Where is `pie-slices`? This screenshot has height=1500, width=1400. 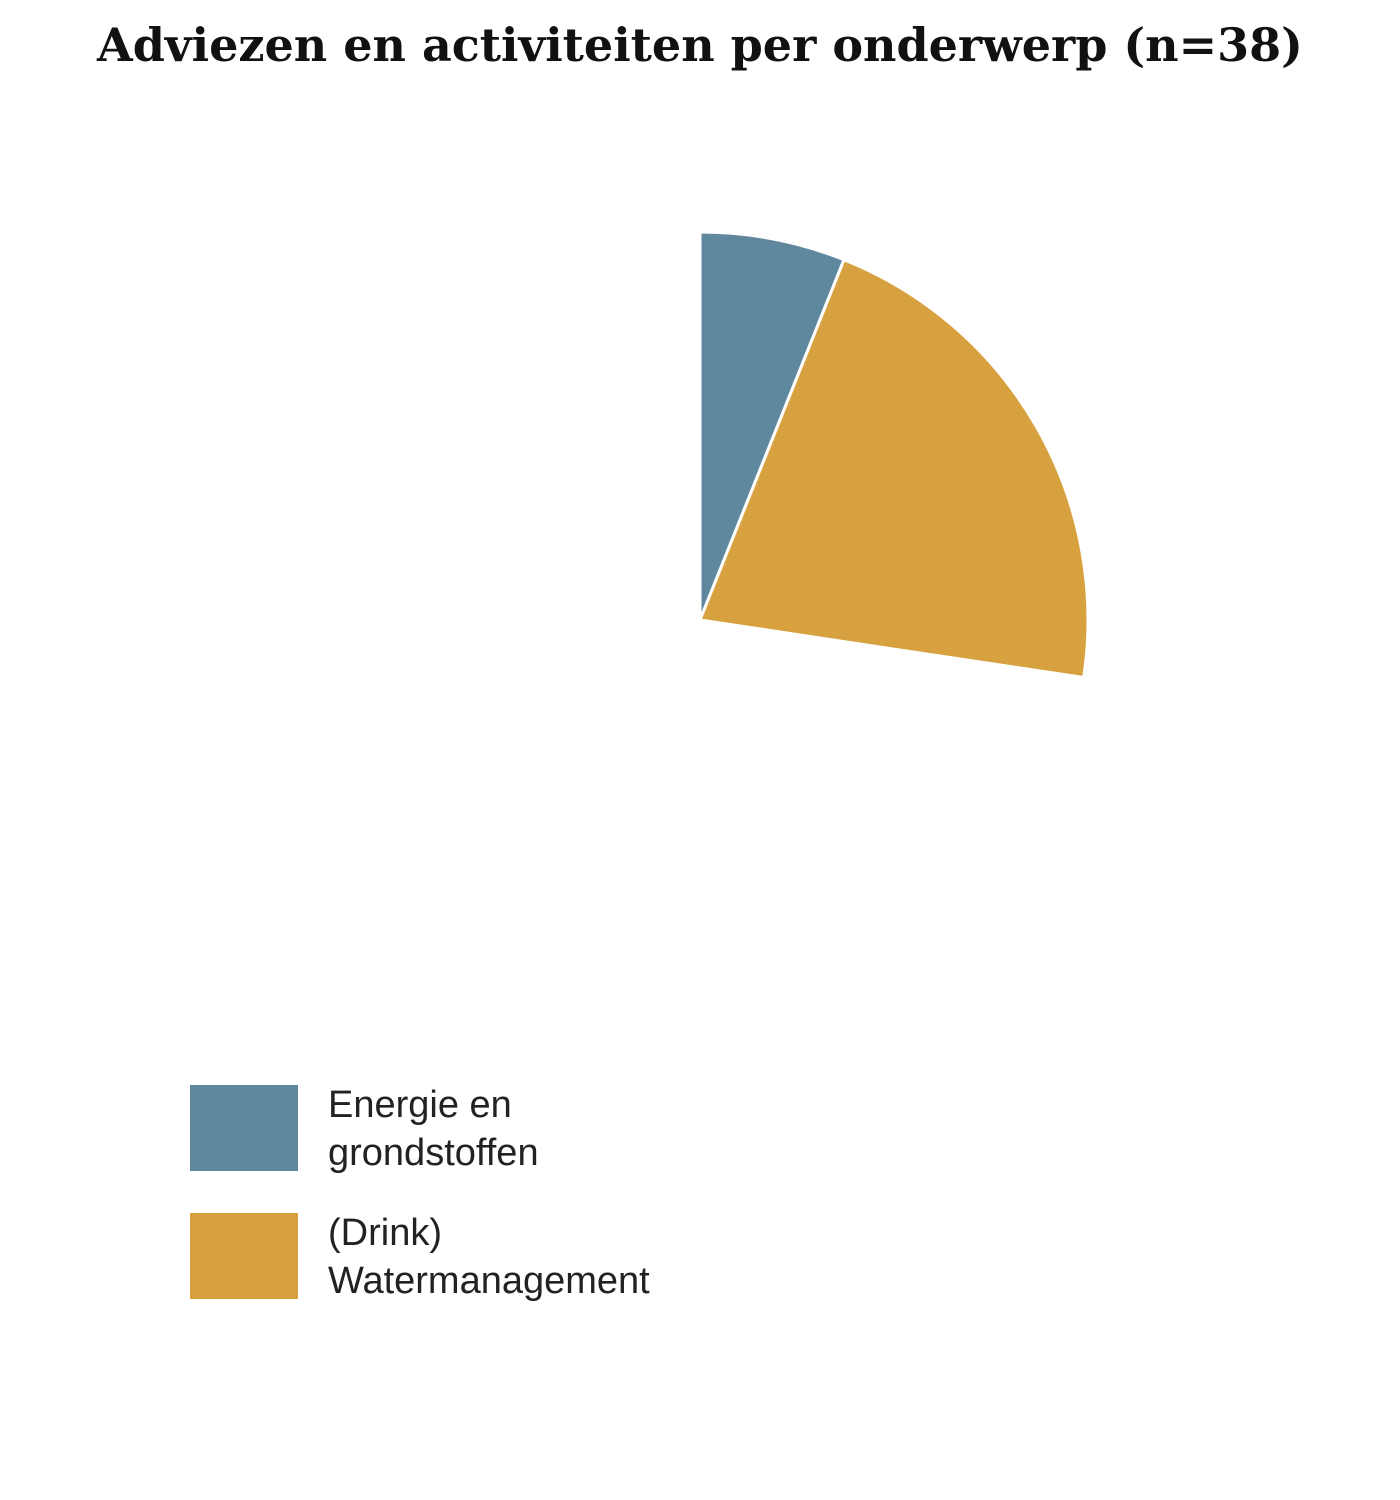 pie-slices is located at coordinates (894, 455).